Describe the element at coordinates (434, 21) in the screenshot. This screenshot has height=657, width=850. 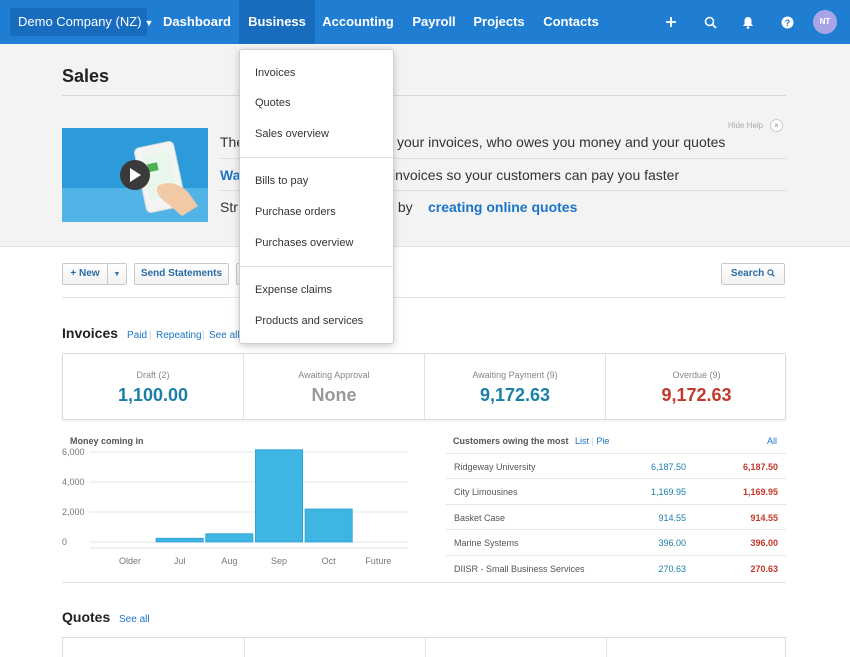
I see `nav-payroll: Payroll` at that location.